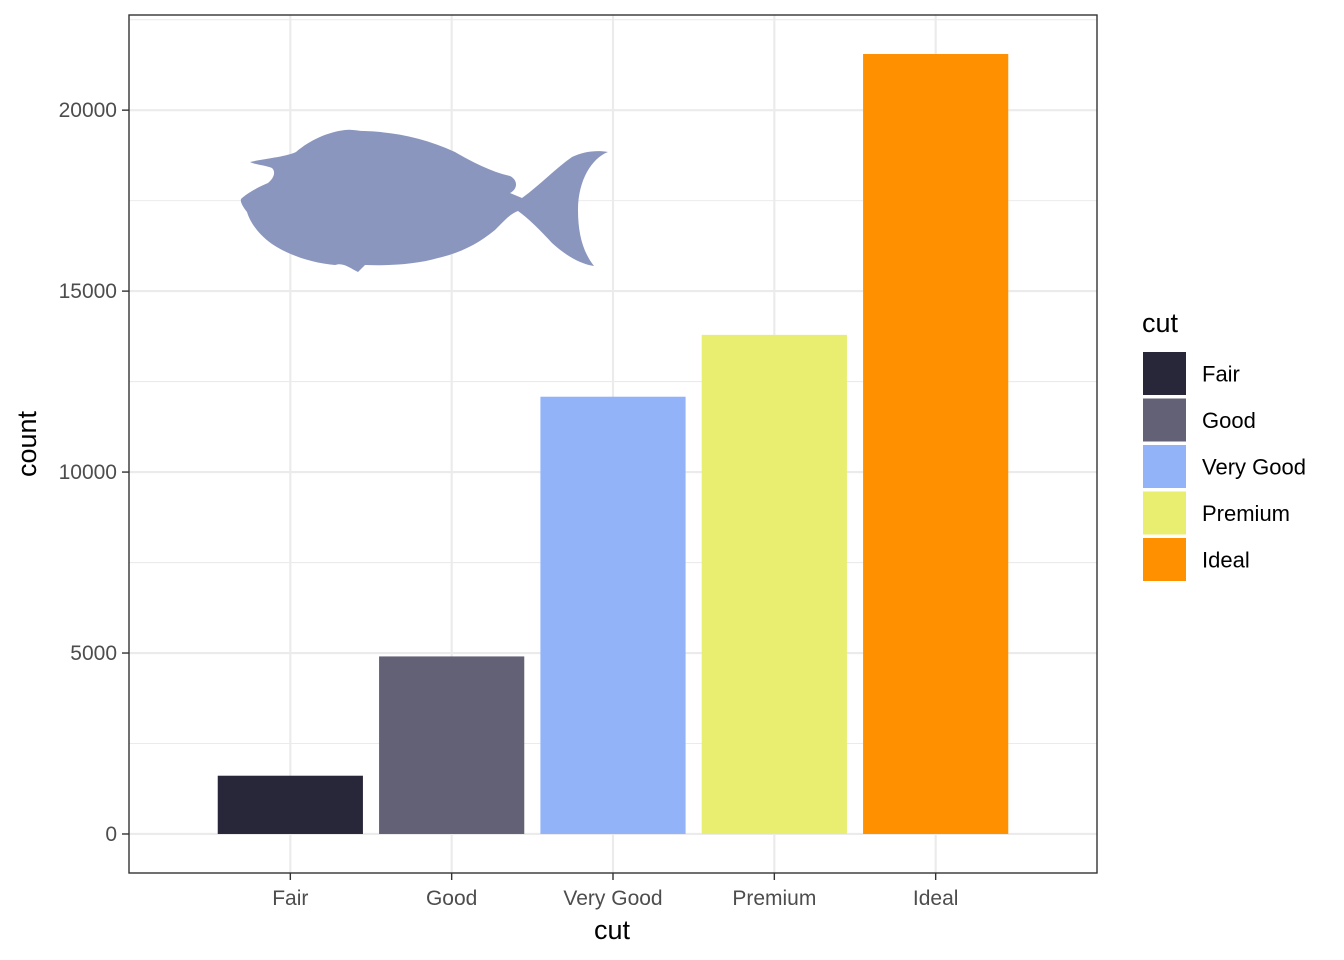 This screenshot has width=1344, height=960. What do you see at coordinates (93, 653) in the screenshot?
I see `y-tick-label: 5000` at bounding box center [93, 653].